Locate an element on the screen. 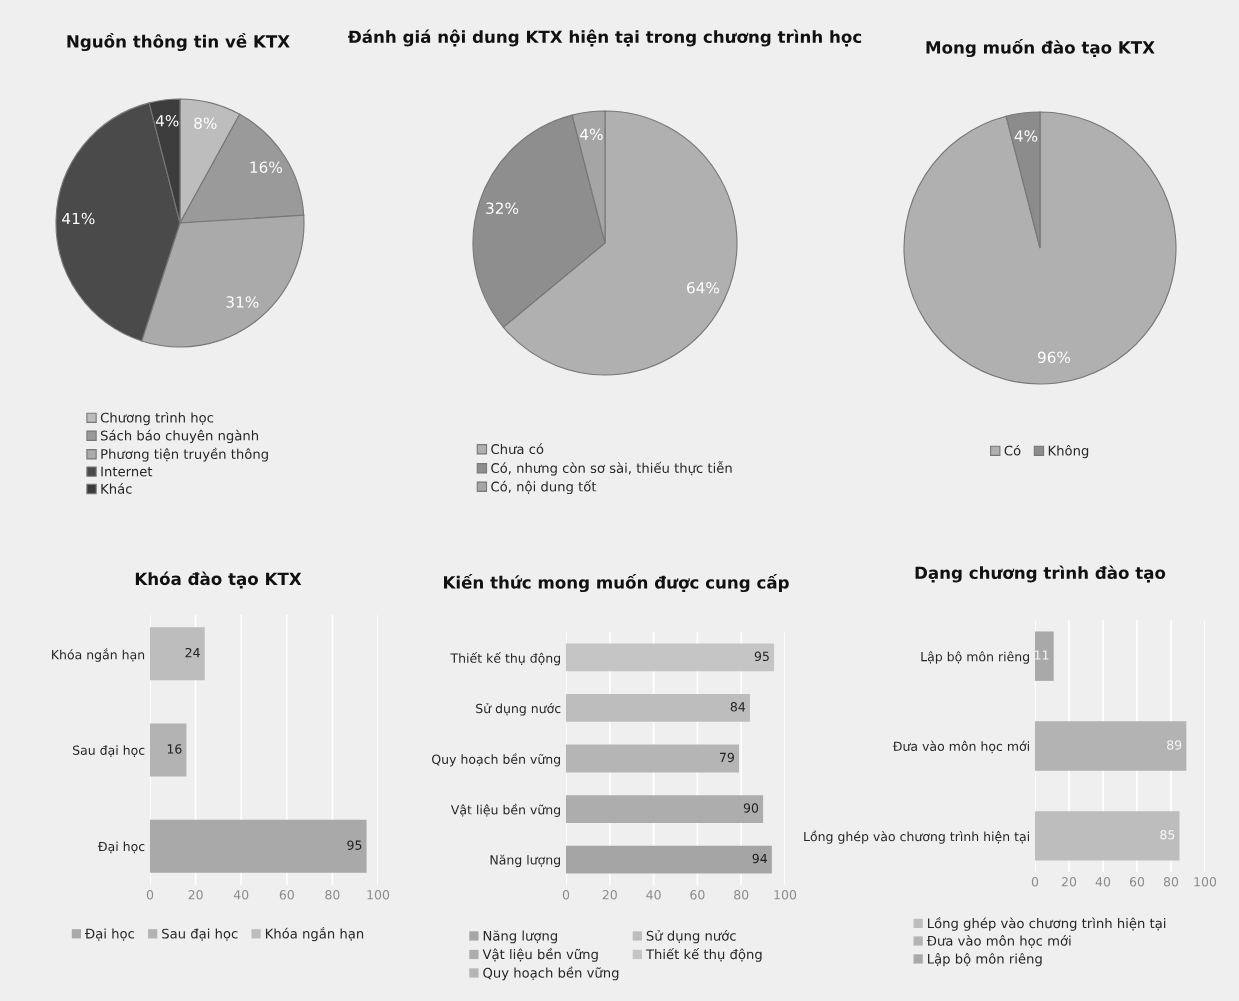 This screenshot has width=1239, height=1001. y-tick-label: Quy hoạch bền vững is located at coordinates (496, 760).